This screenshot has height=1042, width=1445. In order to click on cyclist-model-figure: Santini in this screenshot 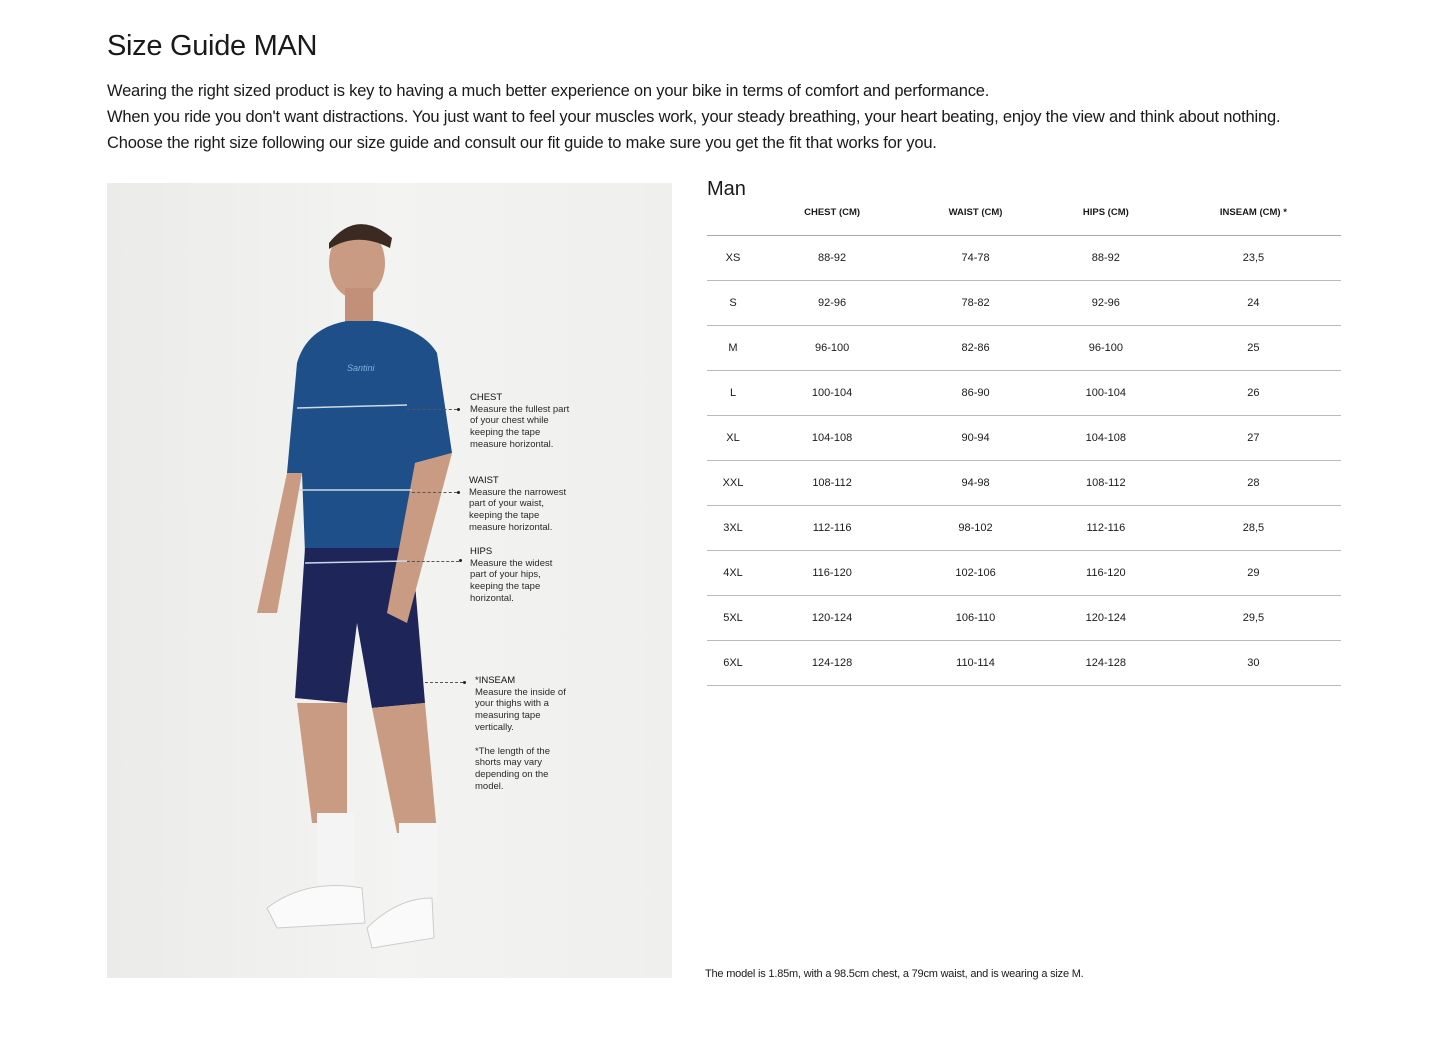, I will do `click(354, 586)`.